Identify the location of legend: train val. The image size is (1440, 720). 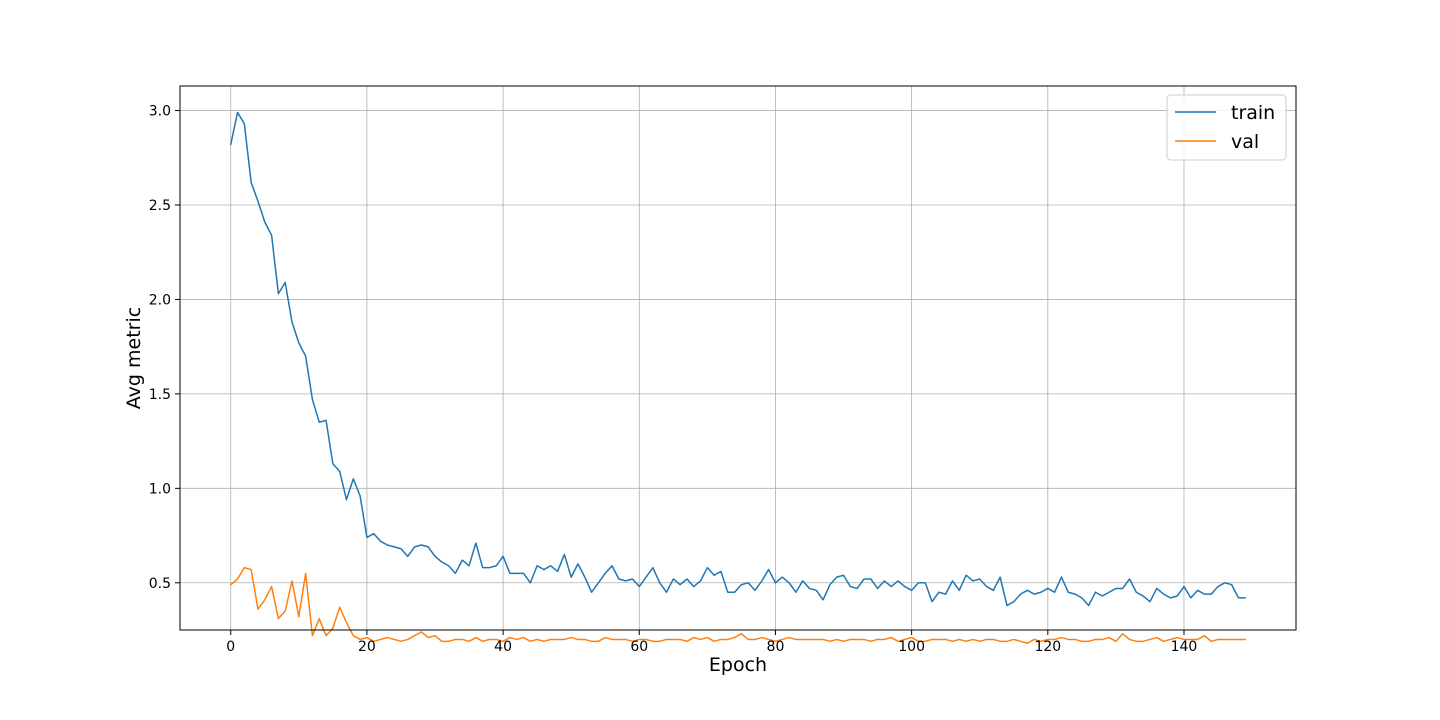
(1226, 127).